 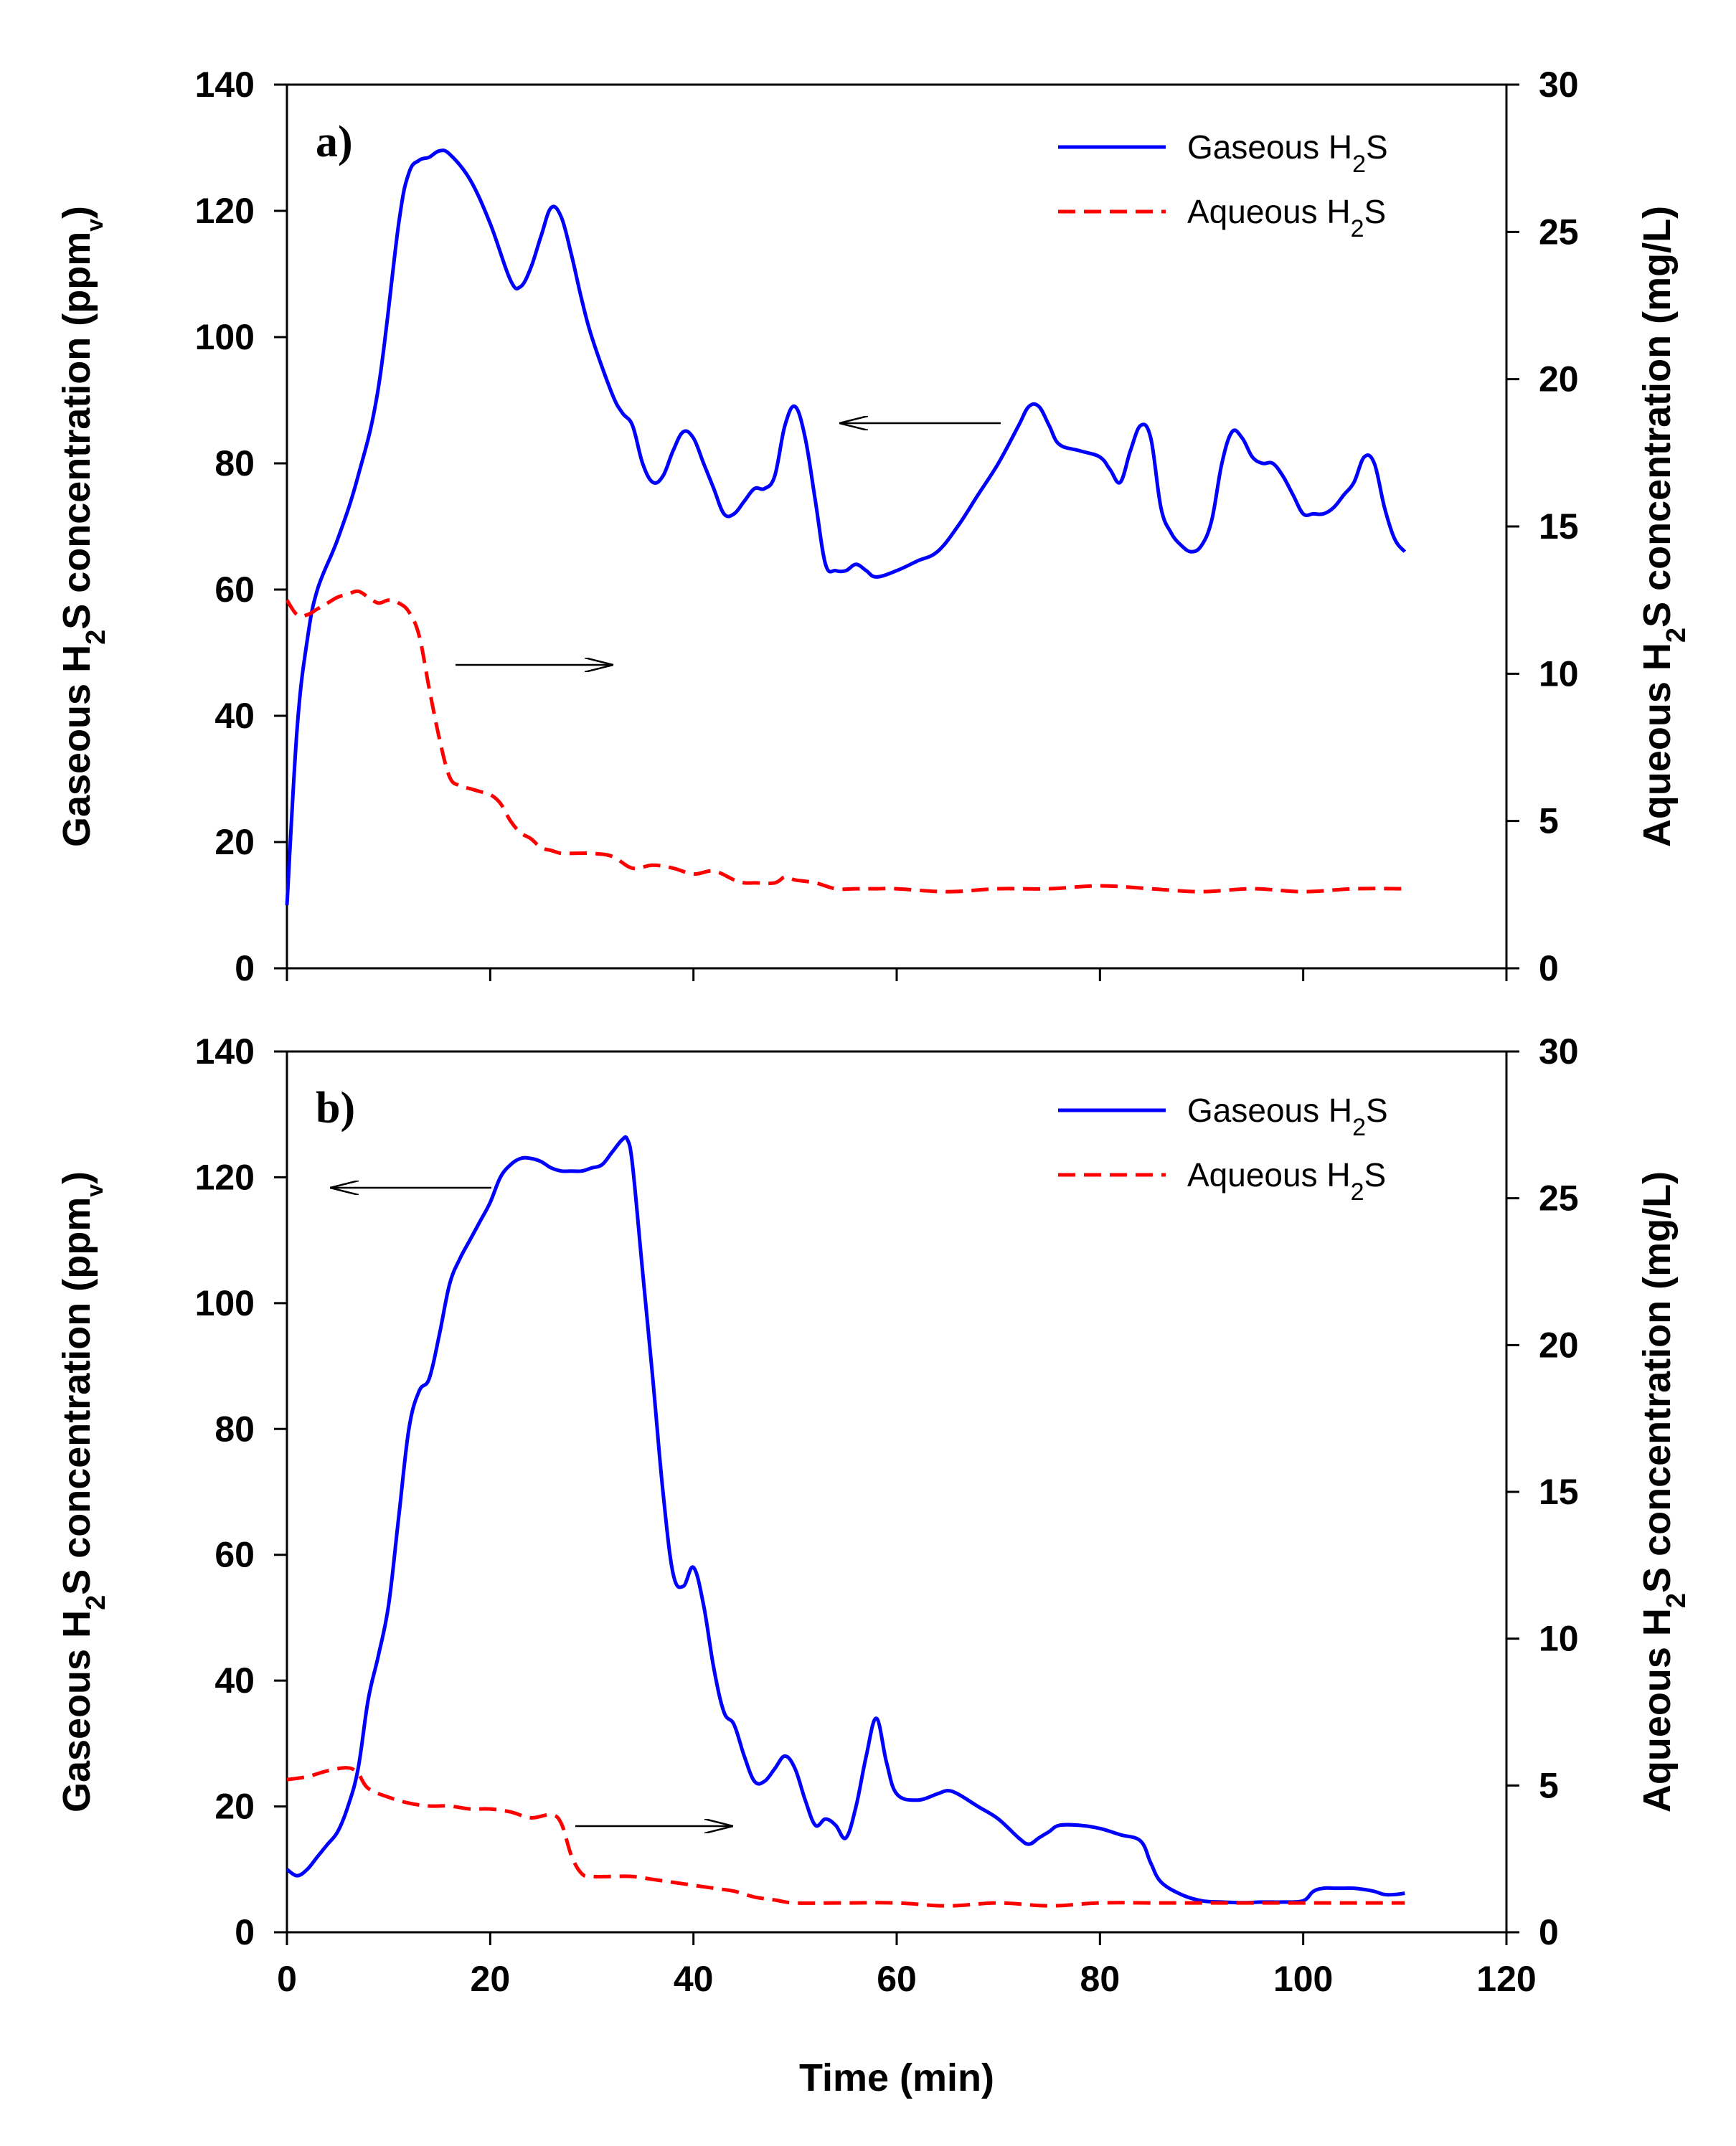 I want to click on x-tick-label: 120, so click(x=1506, y=1979).